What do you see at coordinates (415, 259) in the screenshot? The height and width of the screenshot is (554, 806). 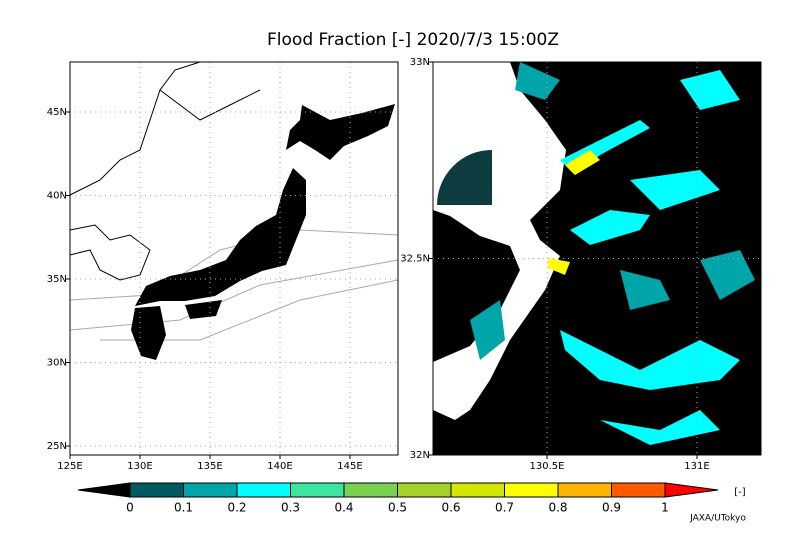 I see `y-tick-label: 32.5N` at bounding box center [415, 259].